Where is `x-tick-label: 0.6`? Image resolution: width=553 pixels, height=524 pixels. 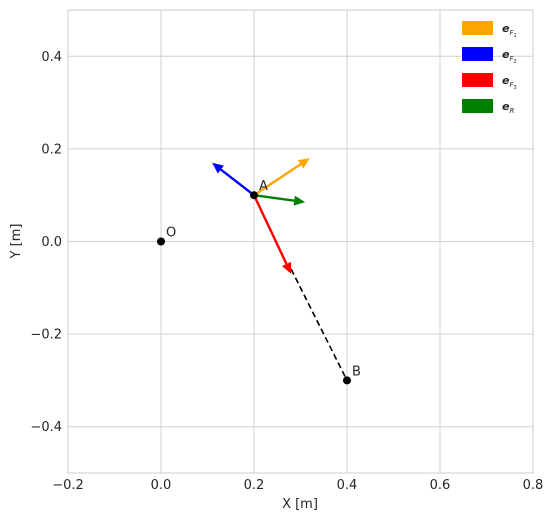 x-tick-label: 0.6 is located at coordinates (440, 485).